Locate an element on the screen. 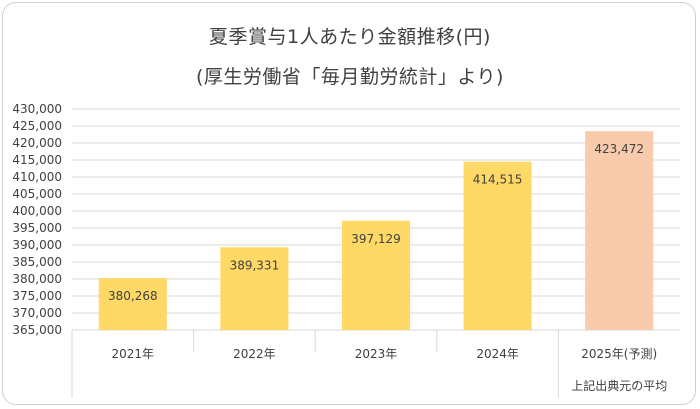 This screenshot has height=409, width=700. y-tick-label: 365,000 is located at coordinates (37, 330).